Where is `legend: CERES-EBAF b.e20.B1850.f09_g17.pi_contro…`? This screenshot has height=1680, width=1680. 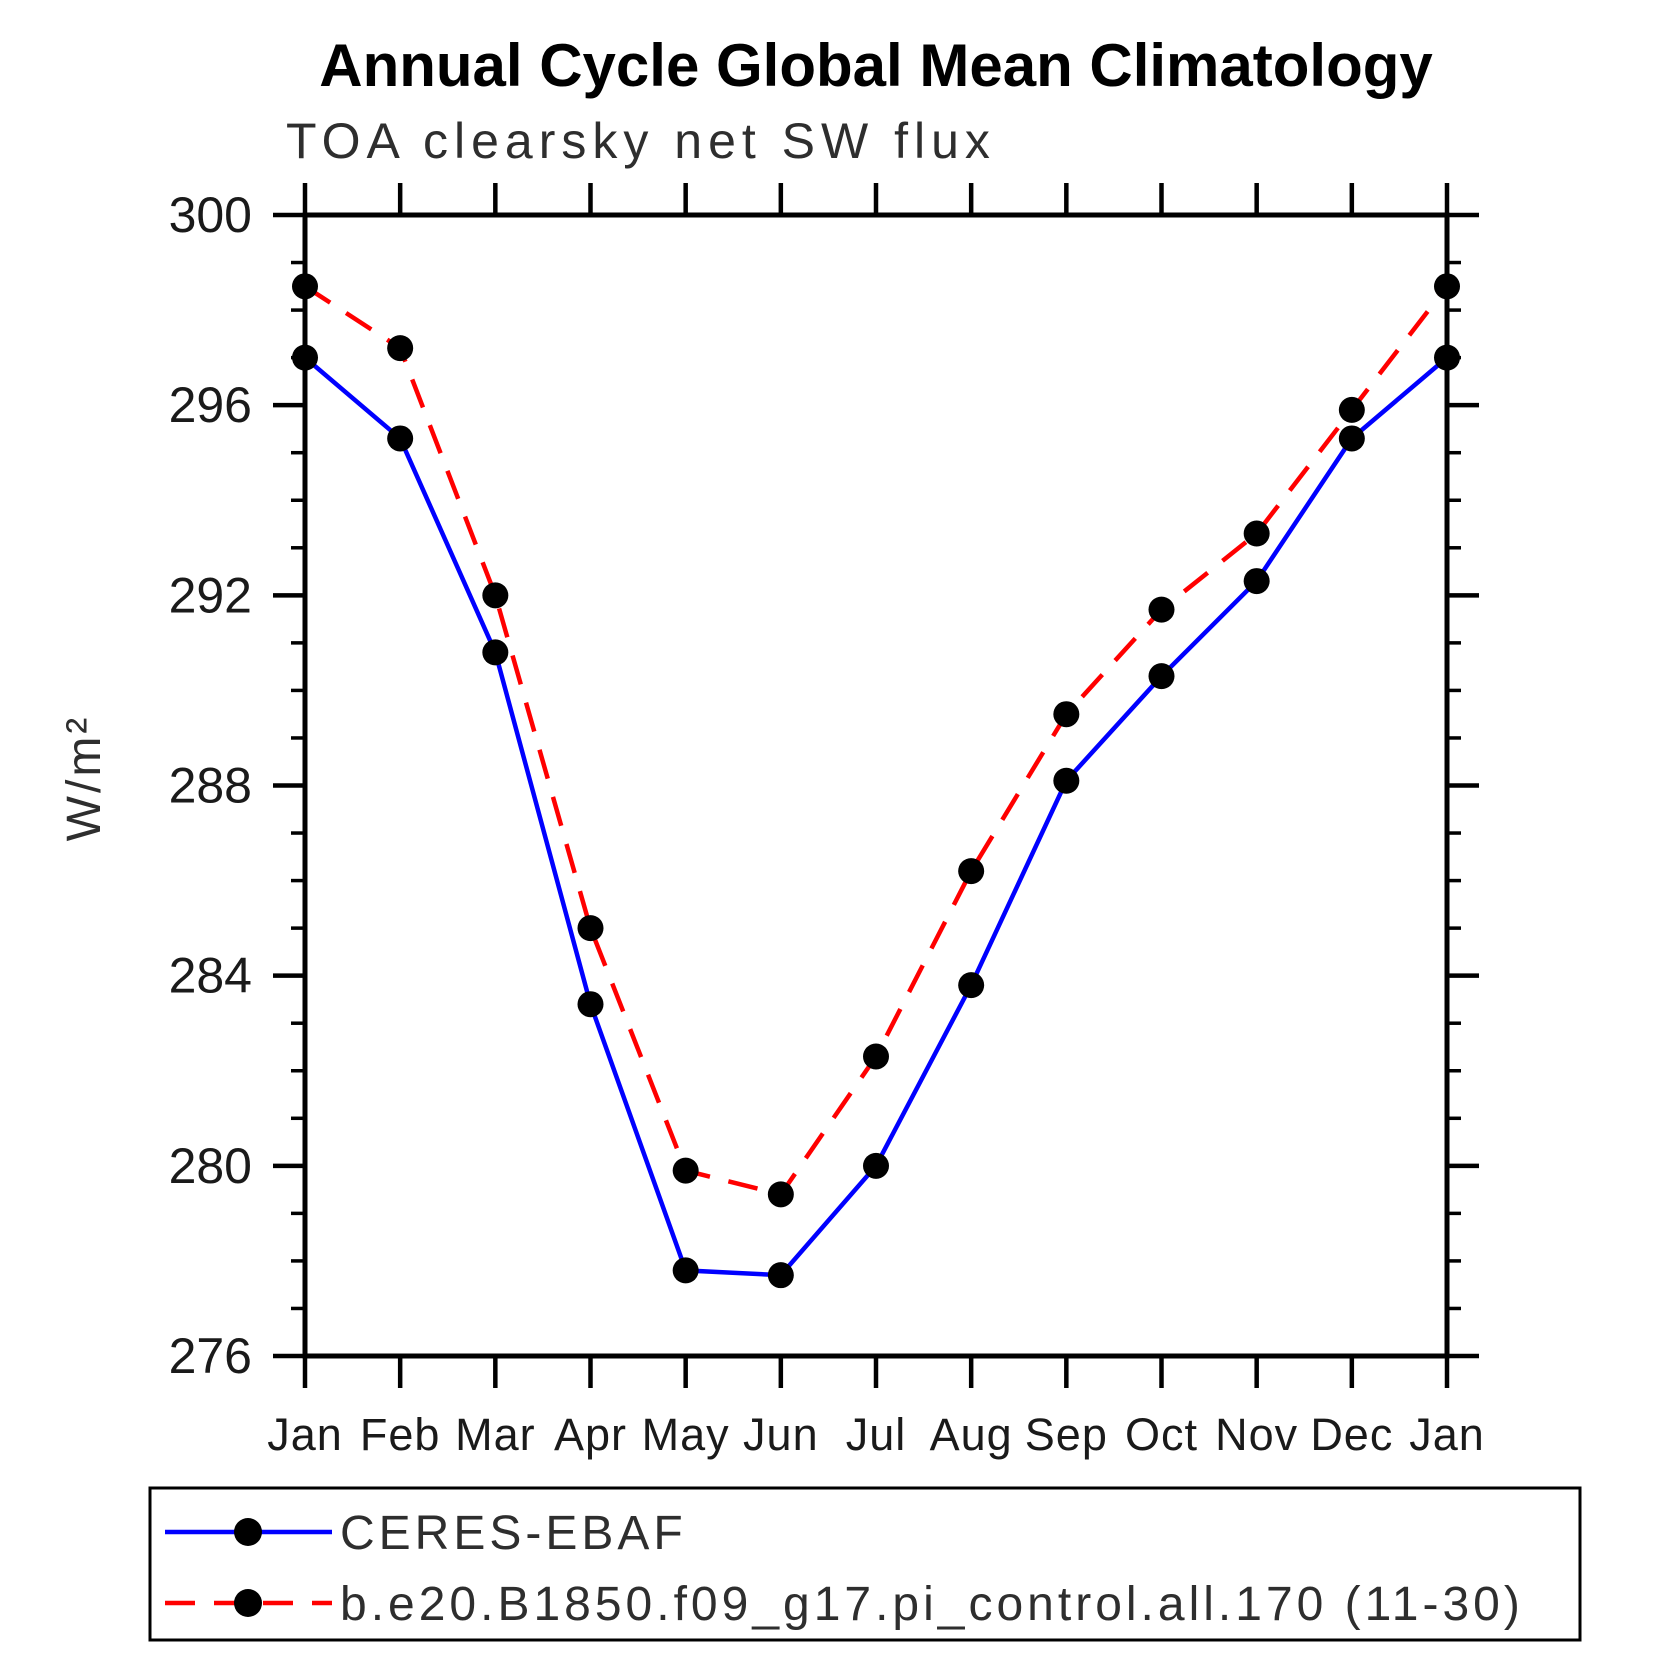 legend: CERES-EBAF b.e20.B1850.f09_g17.pi_contro… is located at coordinates (865, 1564).